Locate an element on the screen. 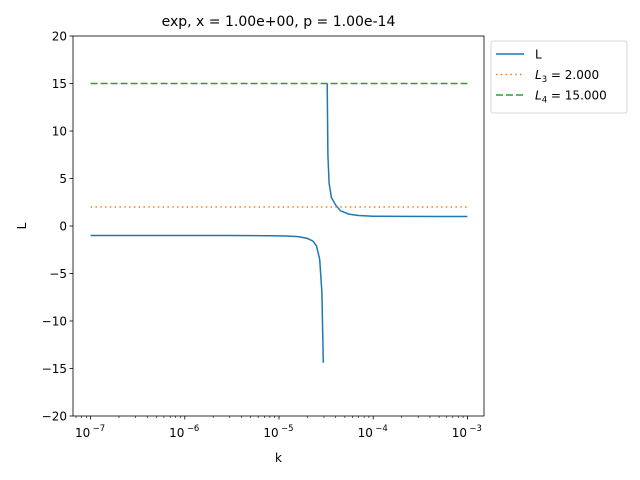  y-tick-label: 0 is located at coordinates (63, 227).